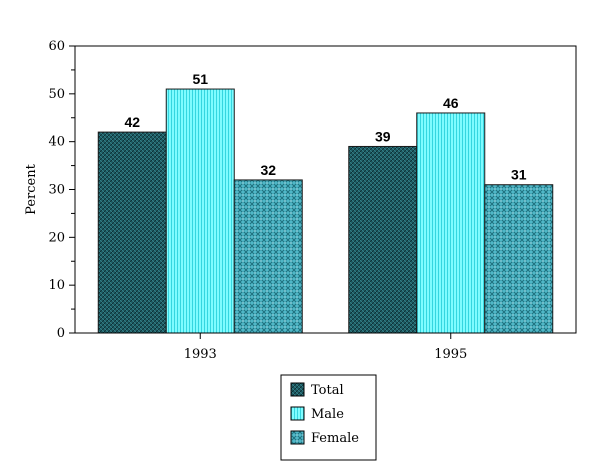 The height and width of the screenshot is (472, 612). I want to click on legend-label-female: Female, so click(335, 438).